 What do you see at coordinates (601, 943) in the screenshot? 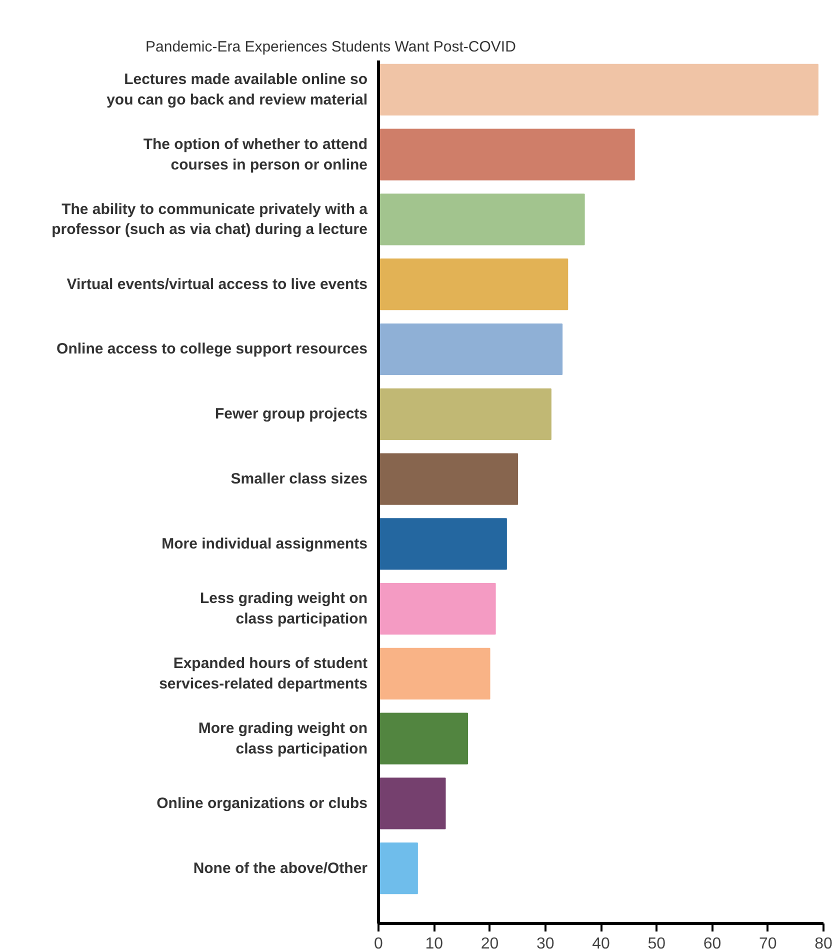
I see `x-tick-label: 40` at bounding box center [601, 943].